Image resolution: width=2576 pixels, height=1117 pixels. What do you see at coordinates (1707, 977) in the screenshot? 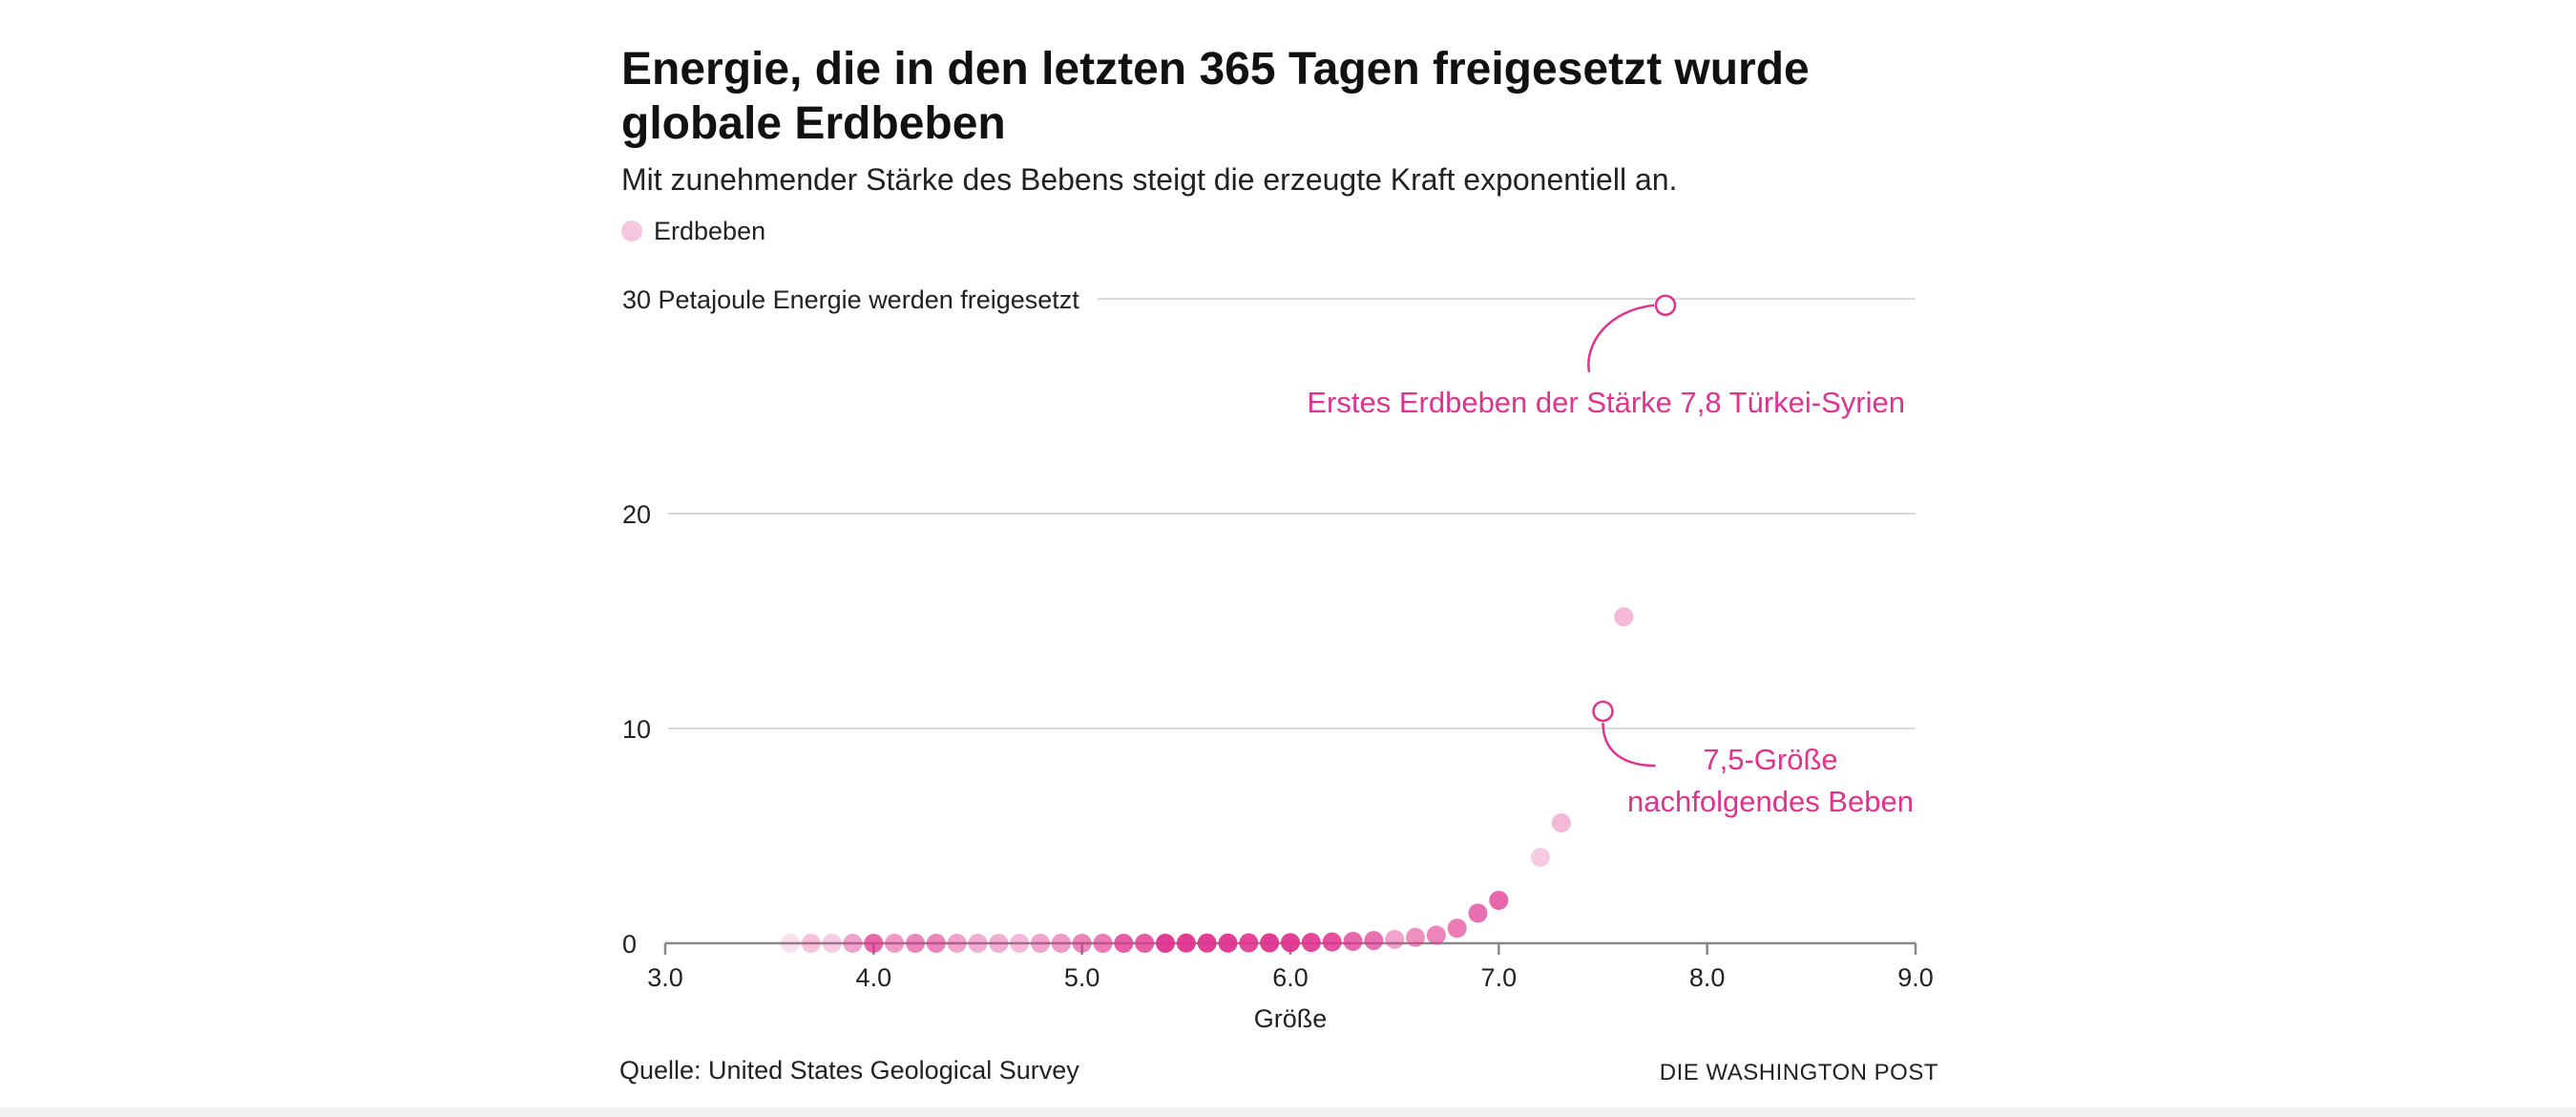
I see `x-tick-label-8.0: 8.0` at bounding box center [1707, 977].